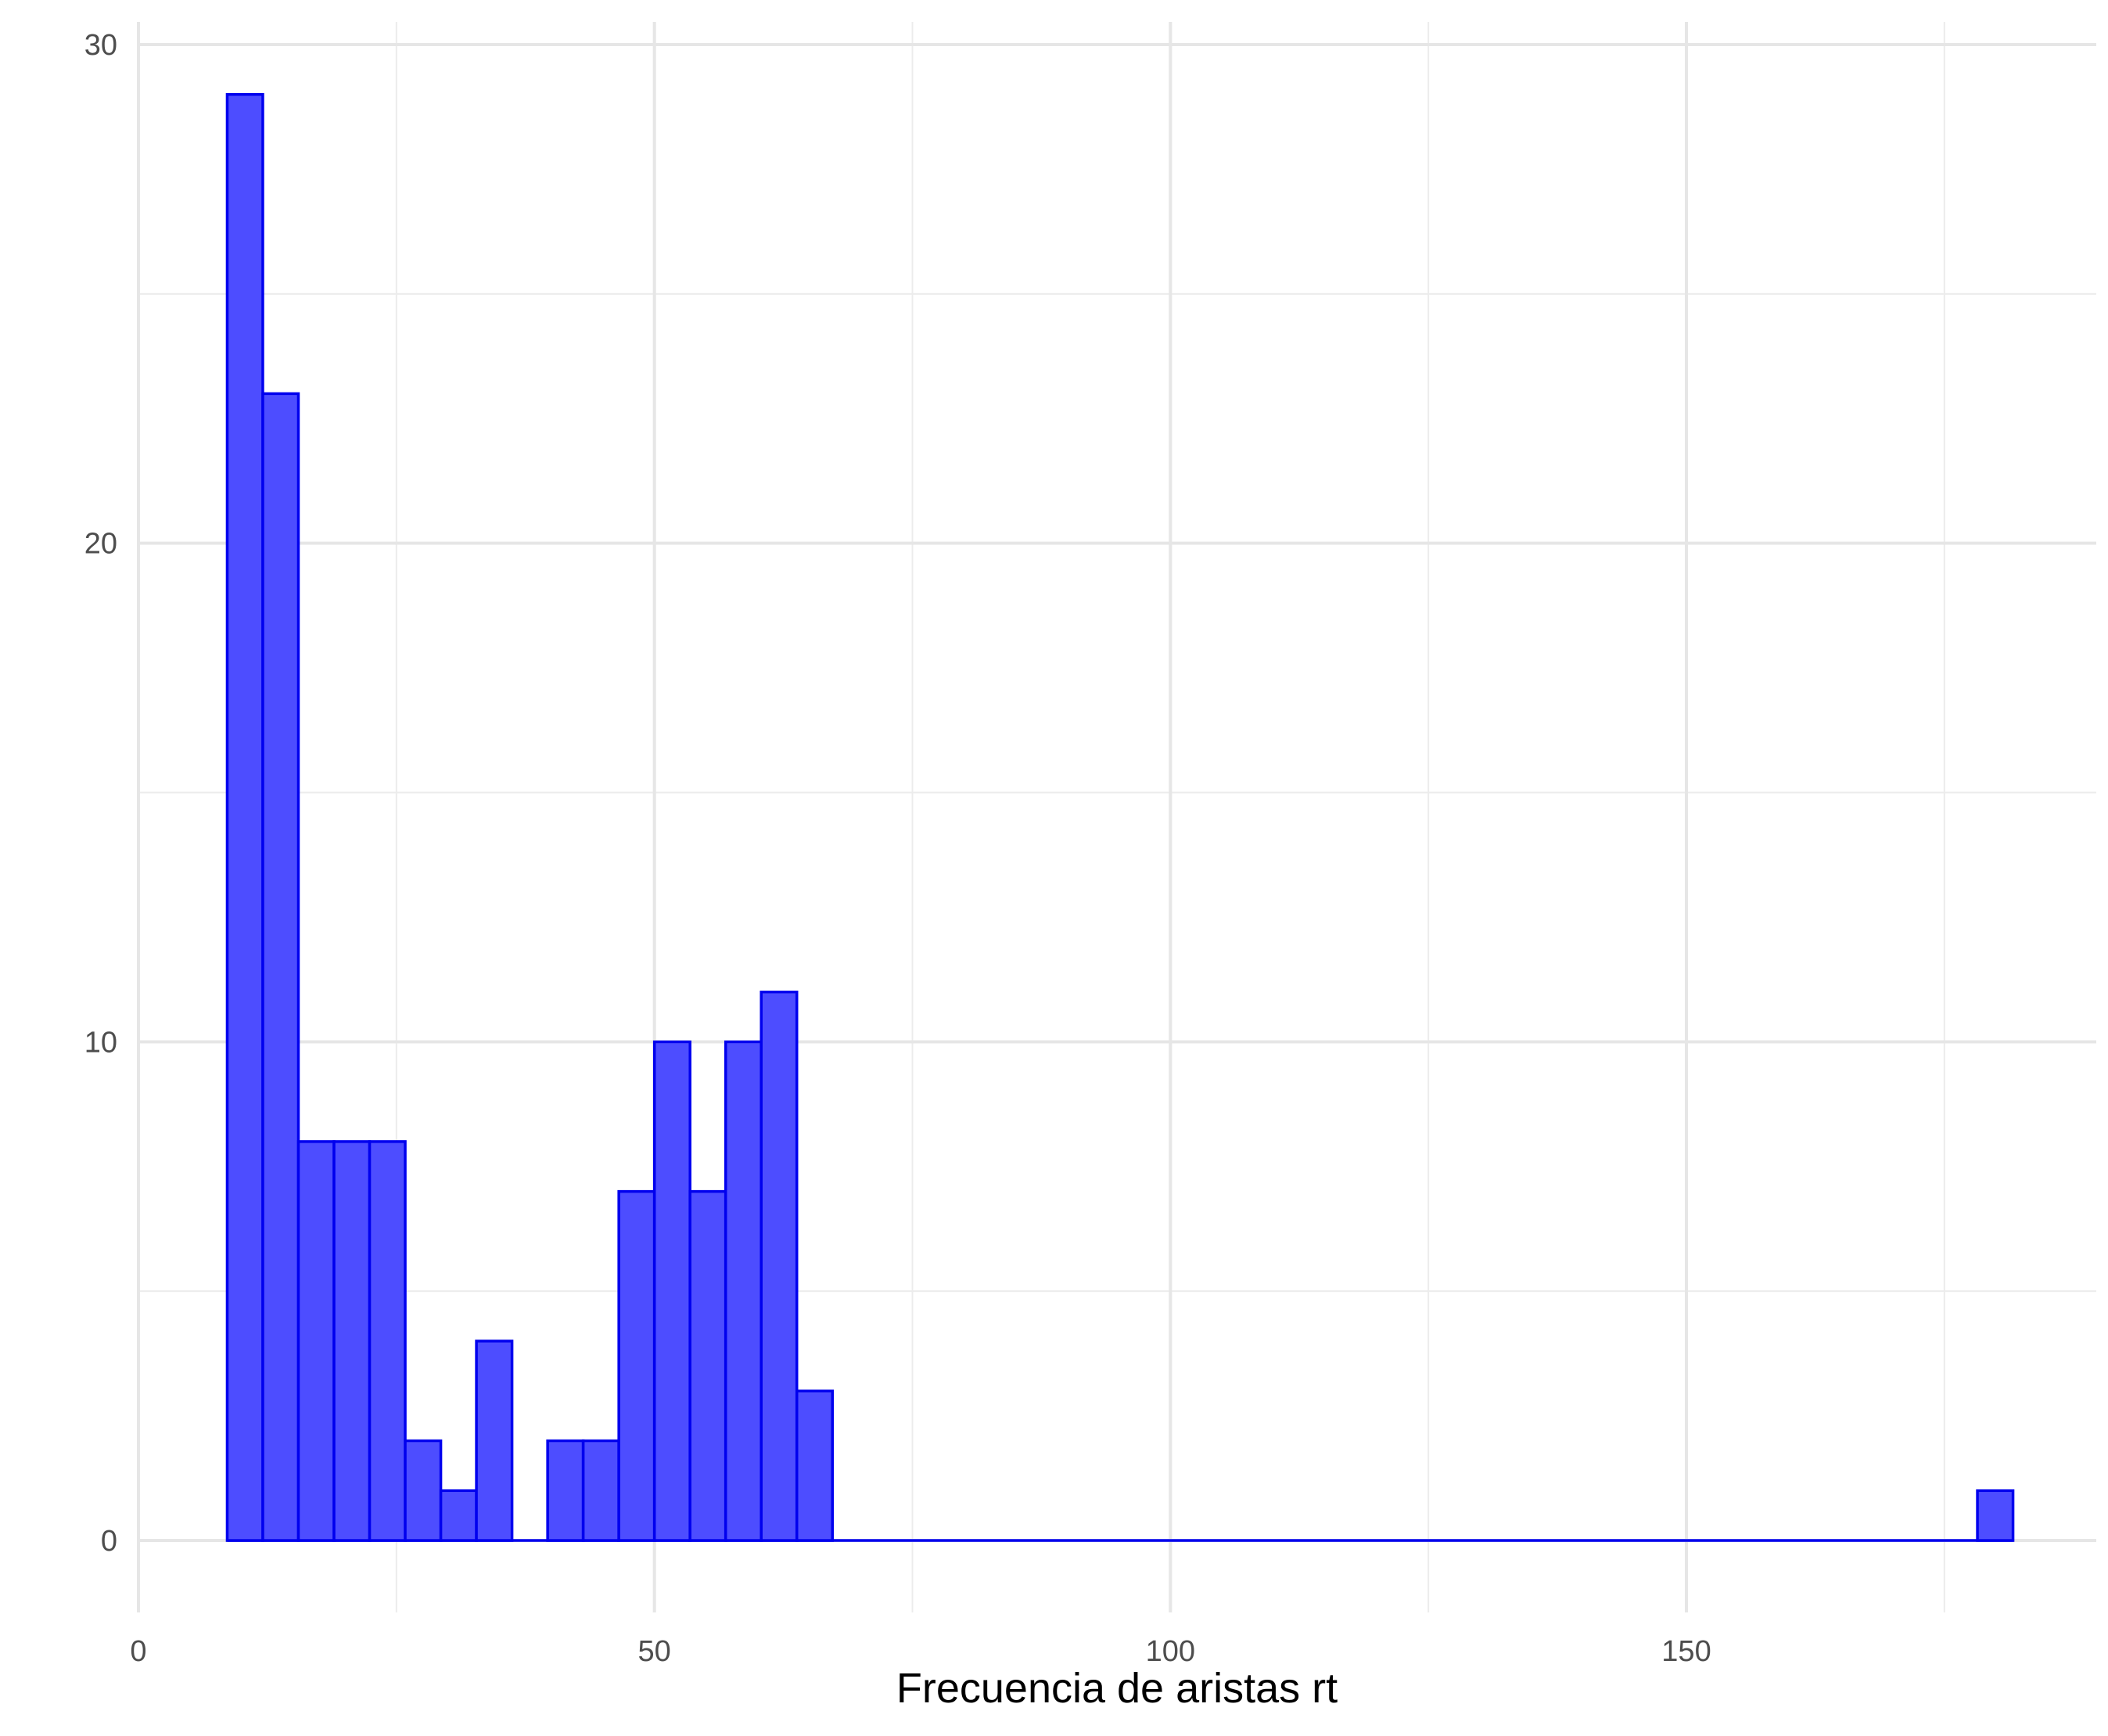  What do you see at coordinates (1117, 1688) in the screenshot?
I see `x-axis-title: Frecuencia de aristas rt` at bounding box center [1117, 1688].